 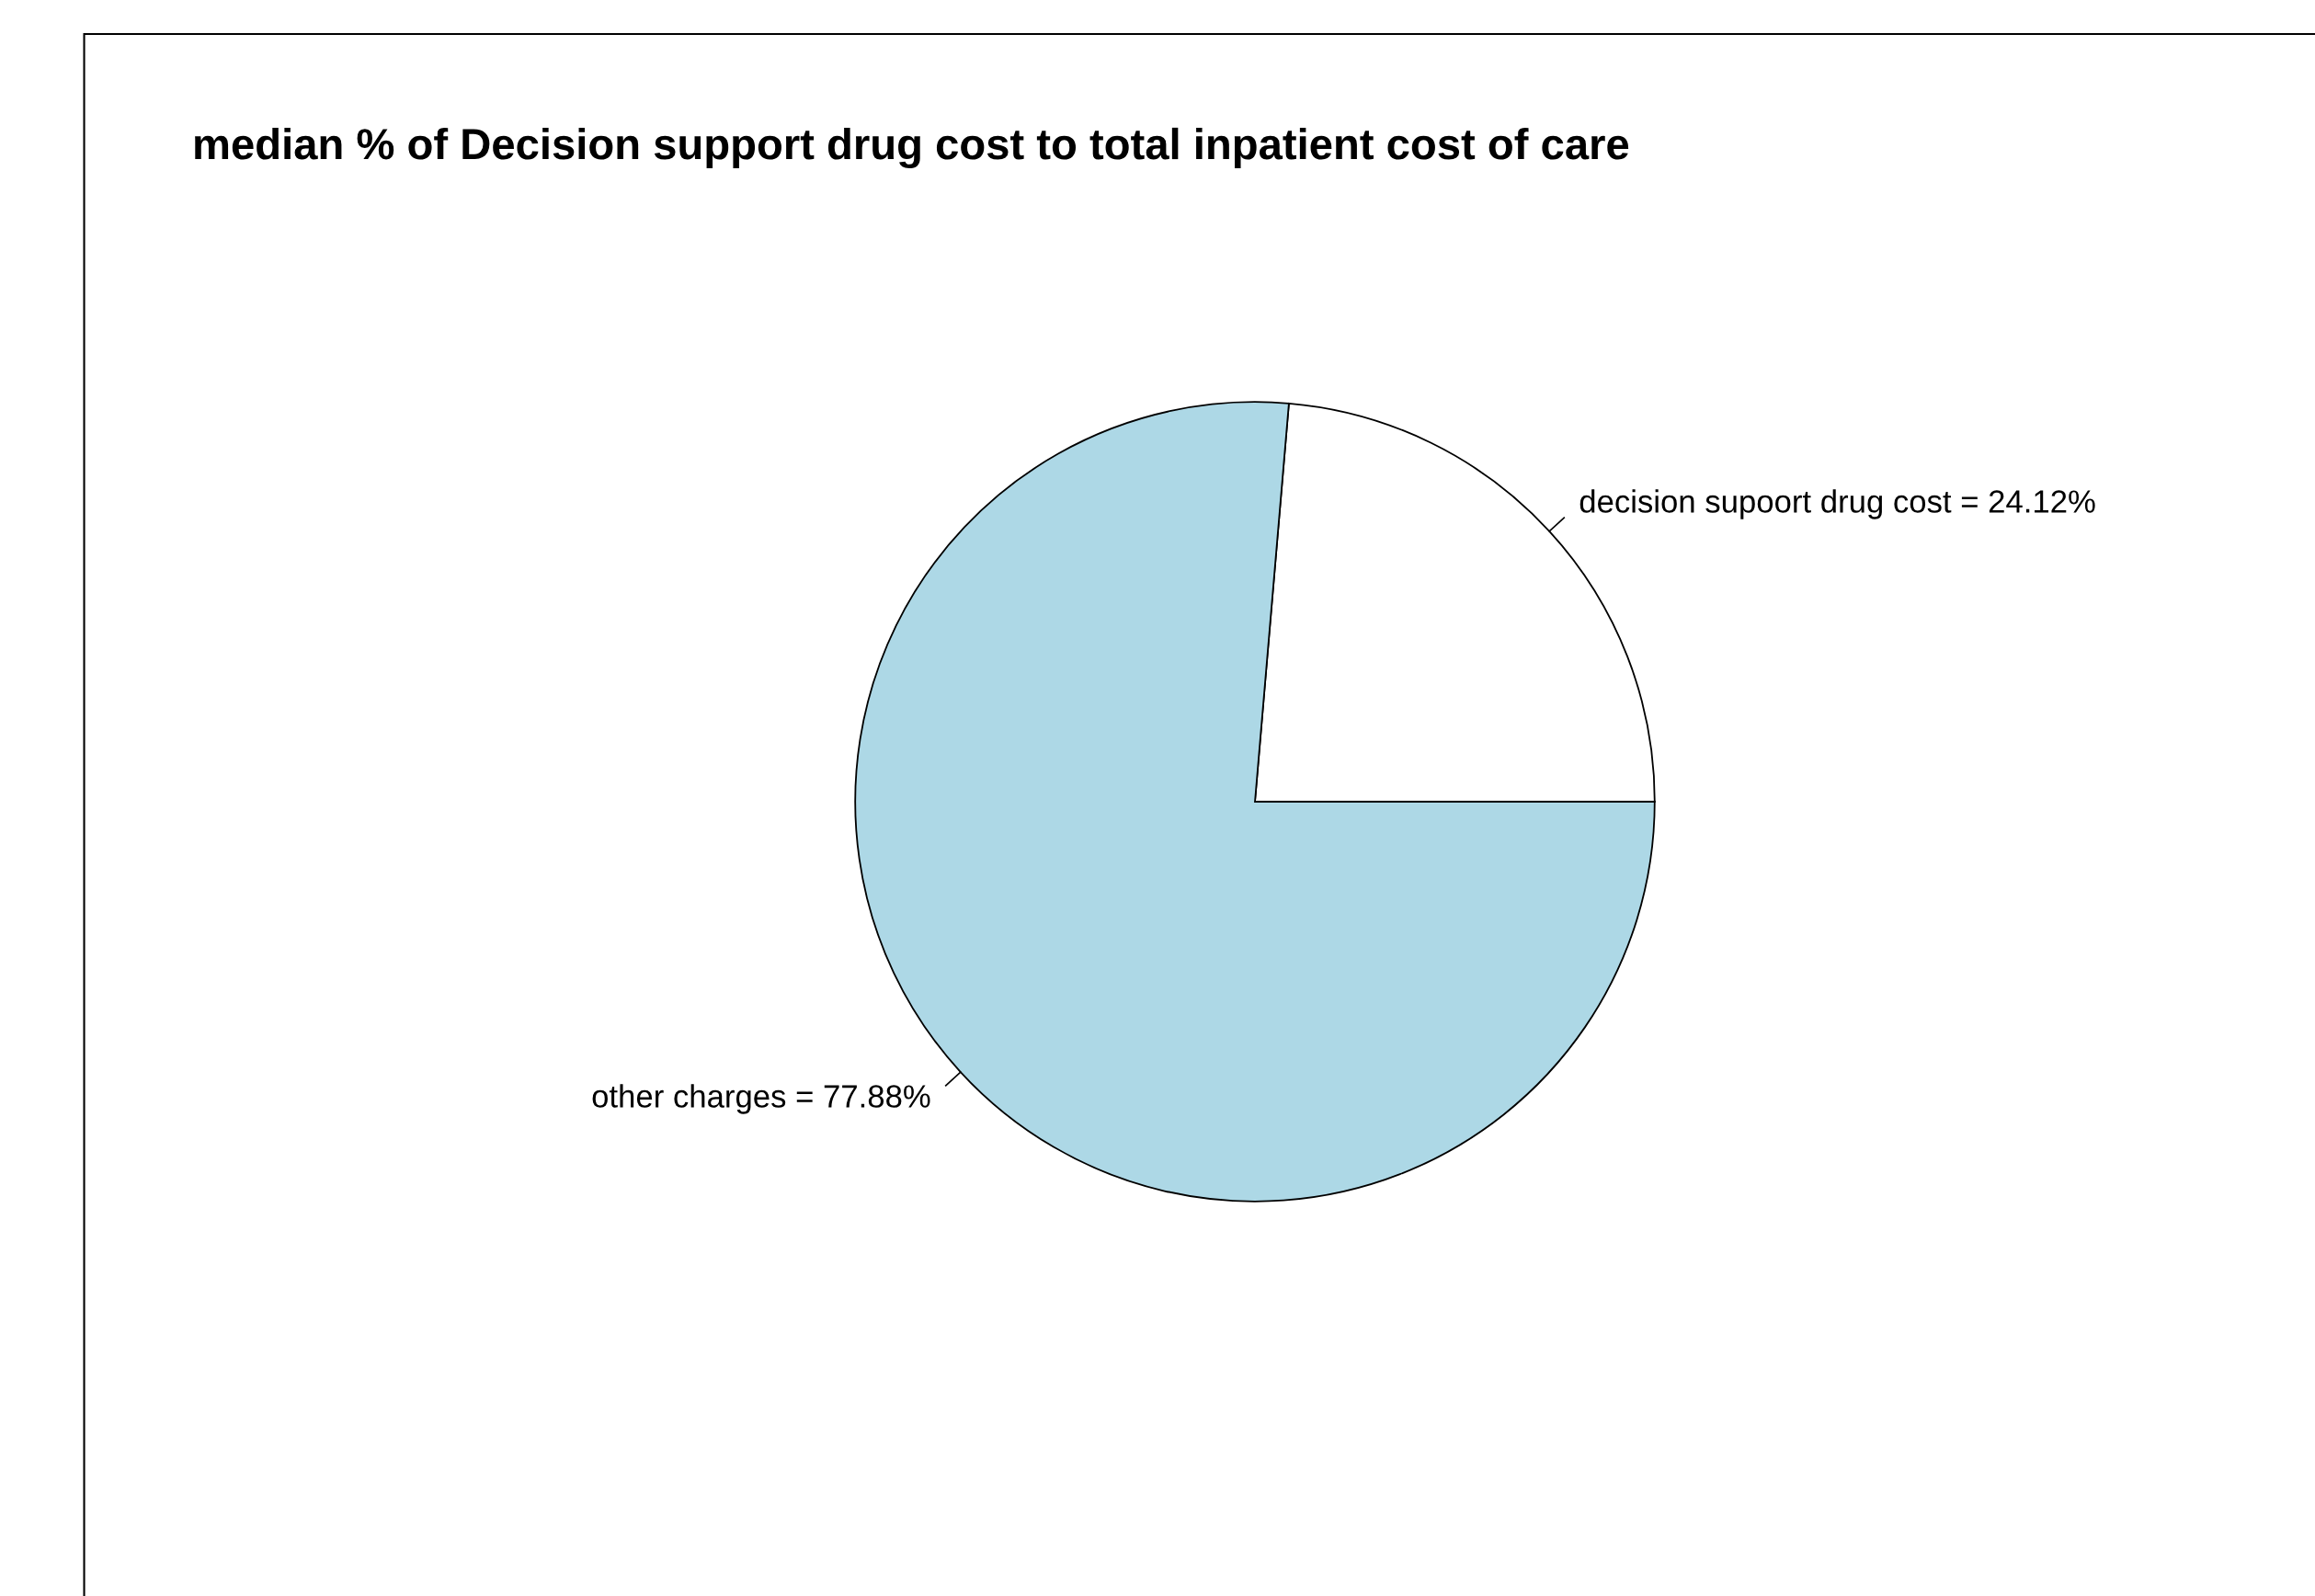 I want to click on slice-label: other charges = 77.88%, so click(x=761, y=1099).